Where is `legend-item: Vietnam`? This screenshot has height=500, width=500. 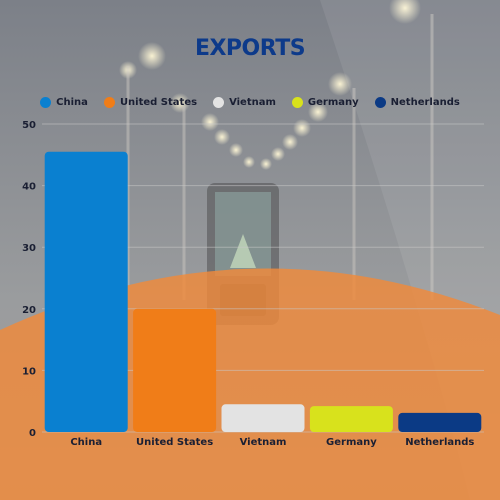 legend-item: Vietnam is located at coordinates (244, 102).